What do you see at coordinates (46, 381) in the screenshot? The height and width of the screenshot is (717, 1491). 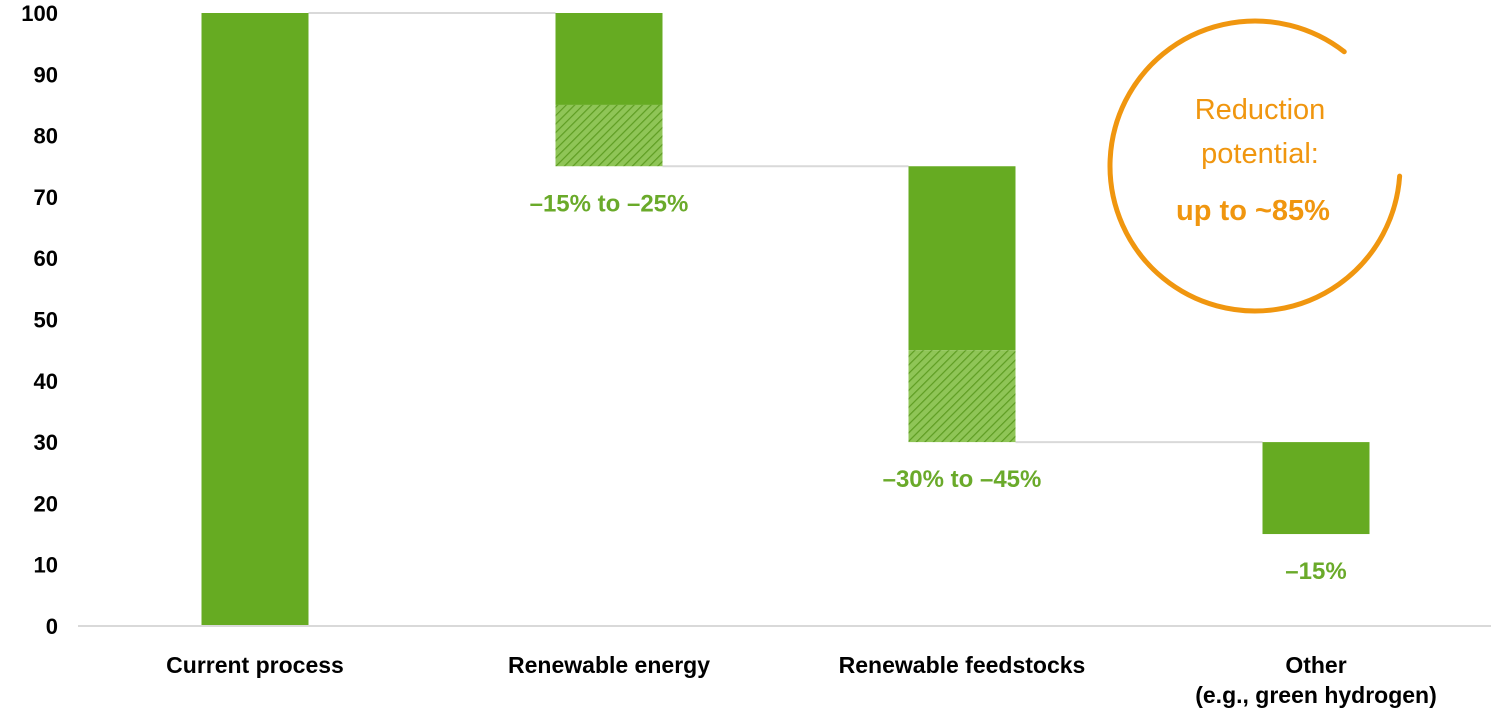 I see `y-tick-label: 40` at bounding box center [46, 381].